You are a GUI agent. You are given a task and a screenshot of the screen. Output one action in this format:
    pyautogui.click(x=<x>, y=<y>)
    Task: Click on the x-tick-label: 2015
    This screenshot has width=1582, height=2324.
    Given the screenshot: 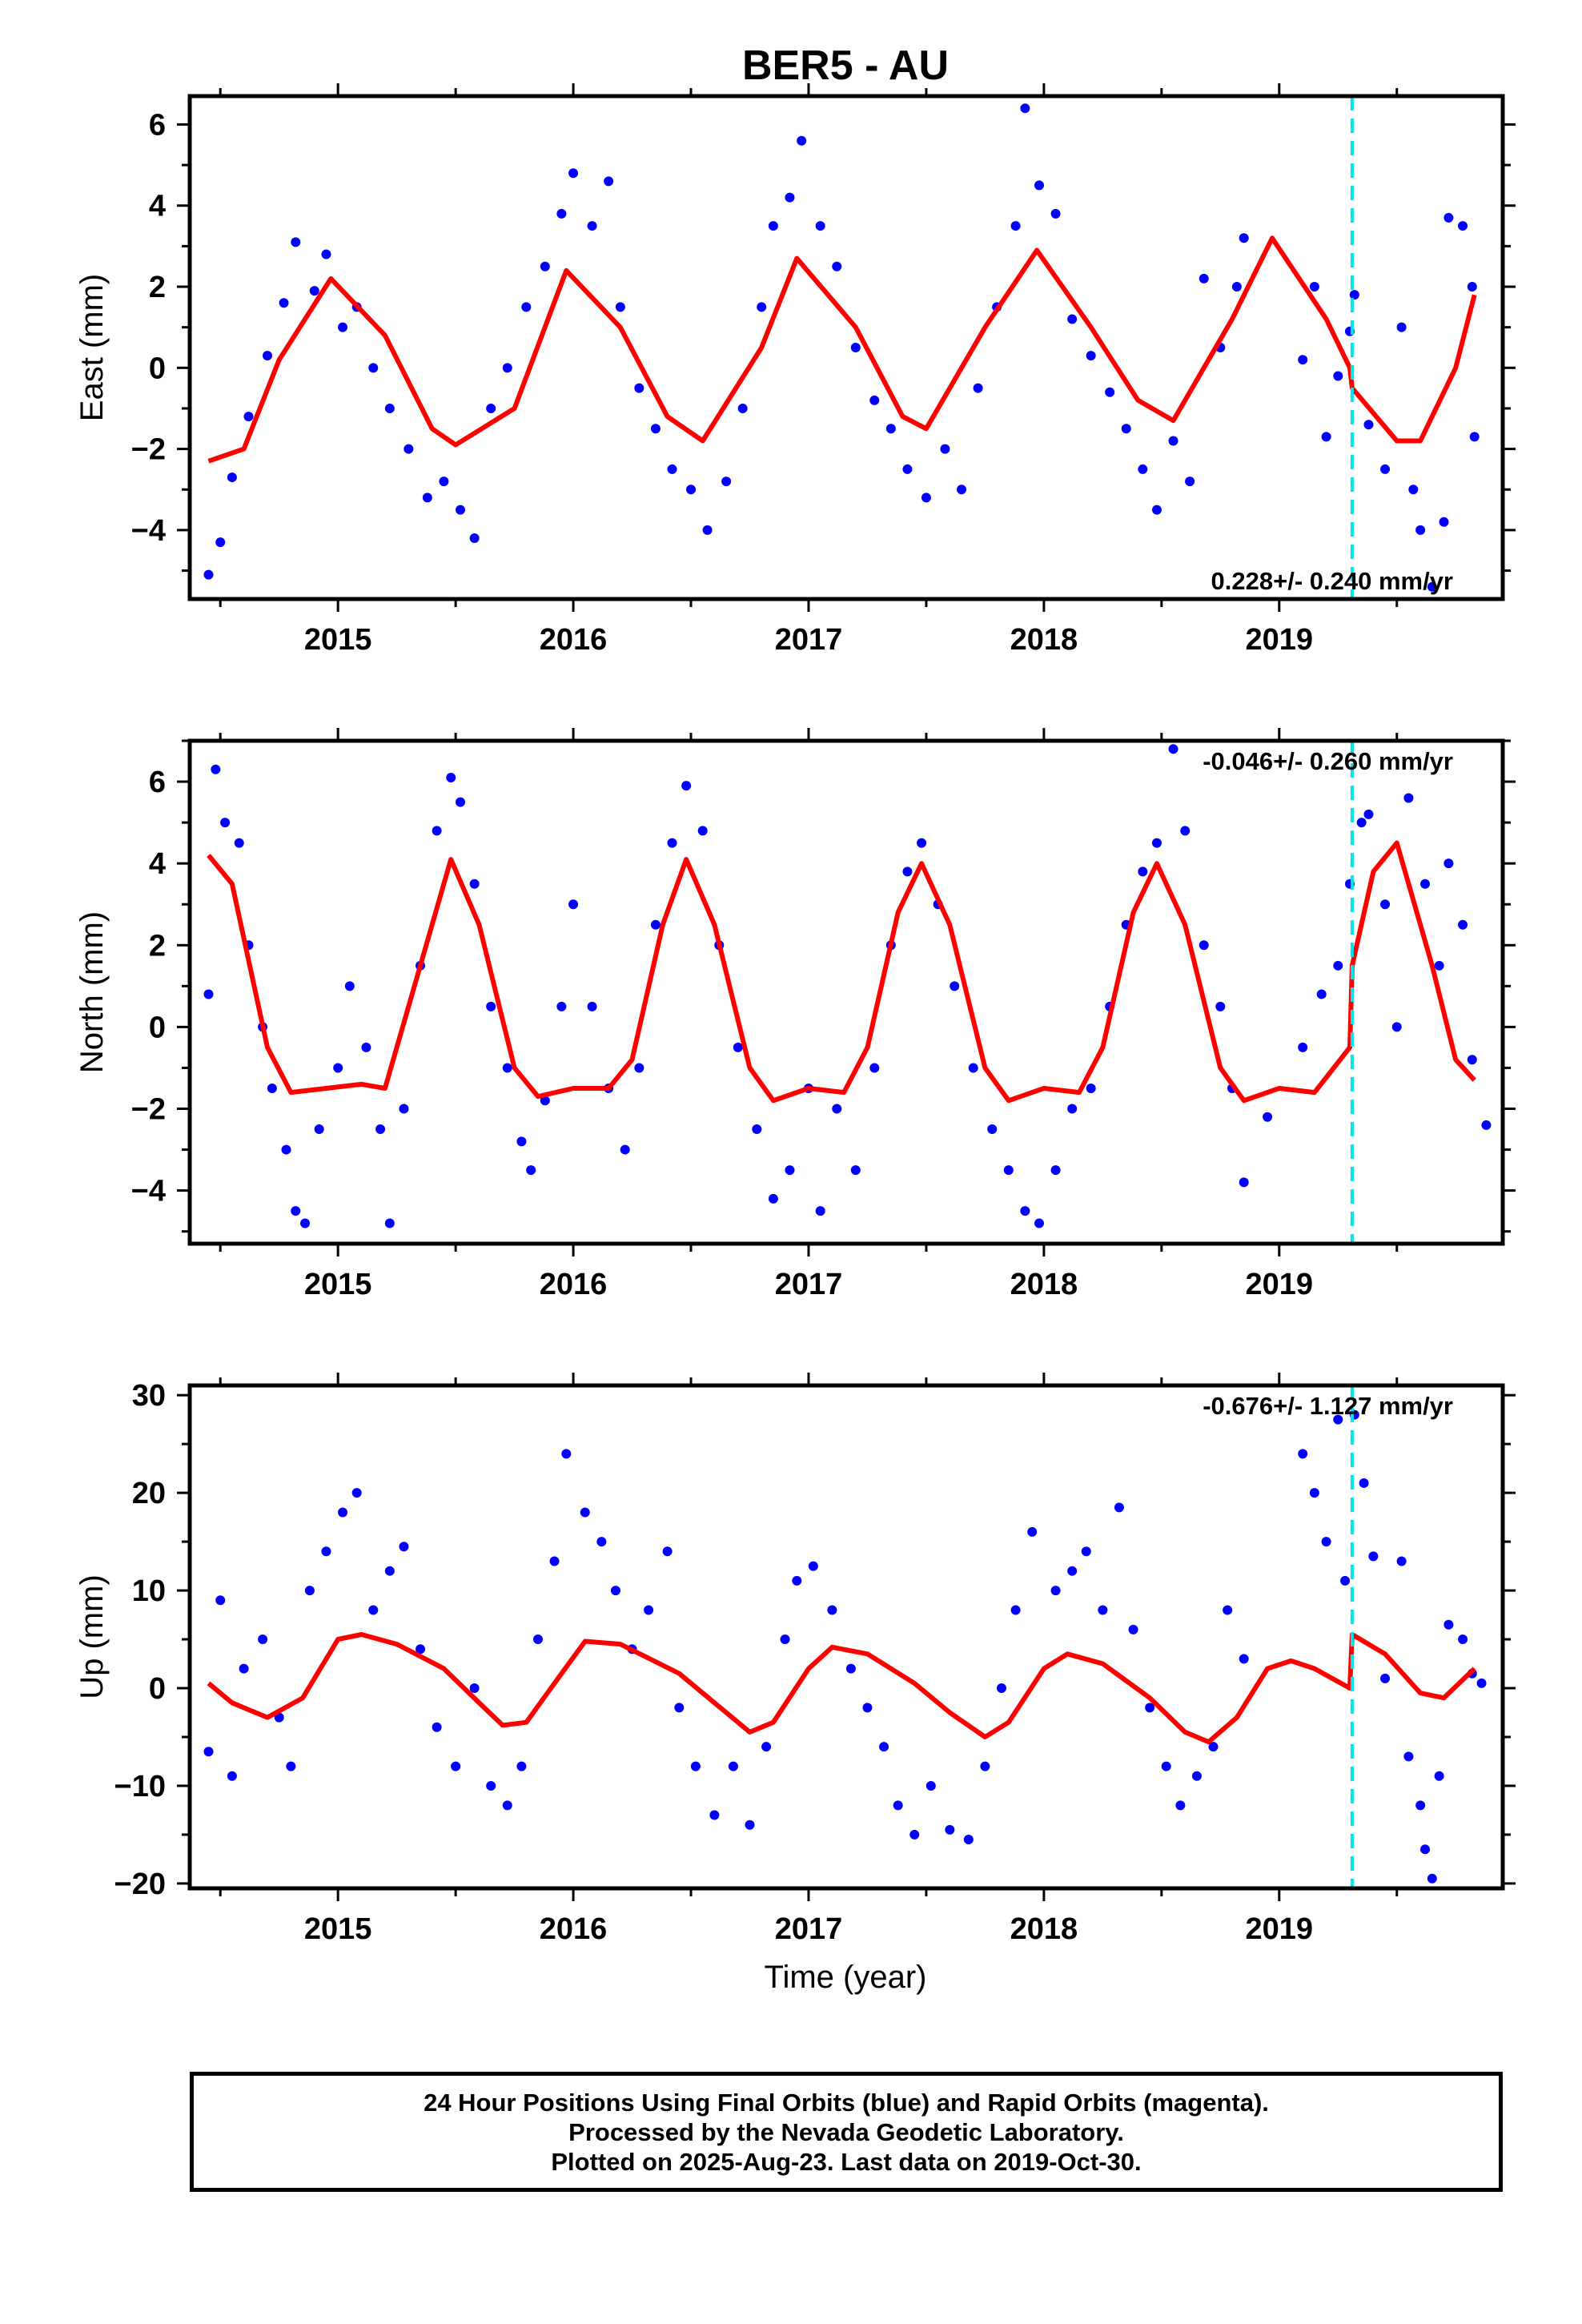 What is the action you would take?
    pyautogui.click(x=338, y=1929)
    